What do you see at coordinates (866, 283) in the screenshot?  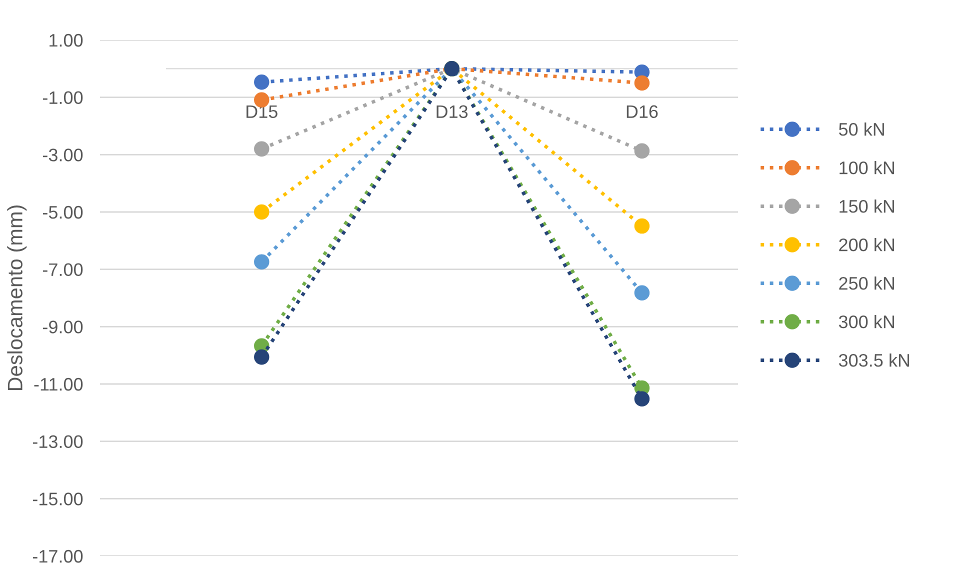 I see `legend-label: 250 kN` at bounding box center [866, 283].